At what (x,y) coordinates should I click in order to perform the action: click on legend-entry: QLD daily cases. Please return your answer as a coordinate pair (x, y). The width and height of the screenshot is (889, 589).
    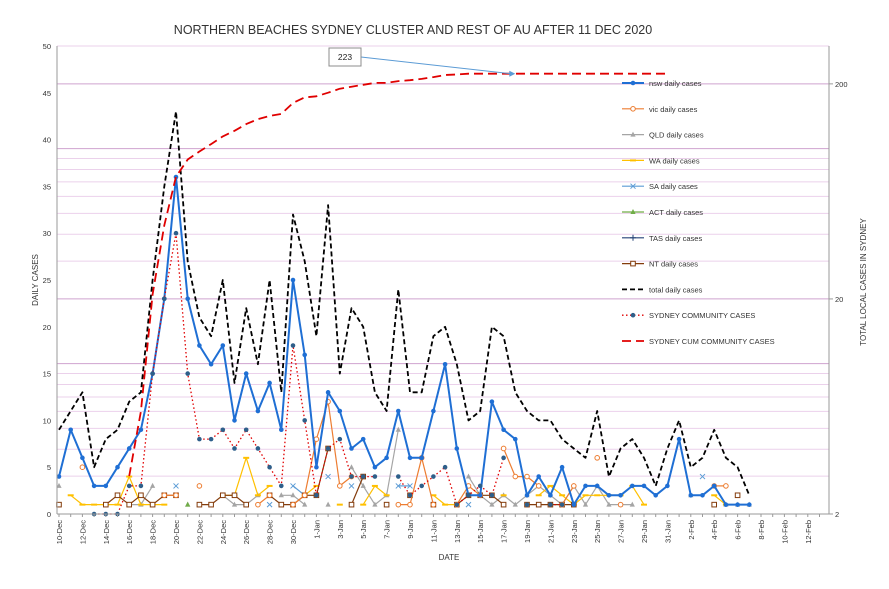
    Looking at the image, I should click on (663, 135).